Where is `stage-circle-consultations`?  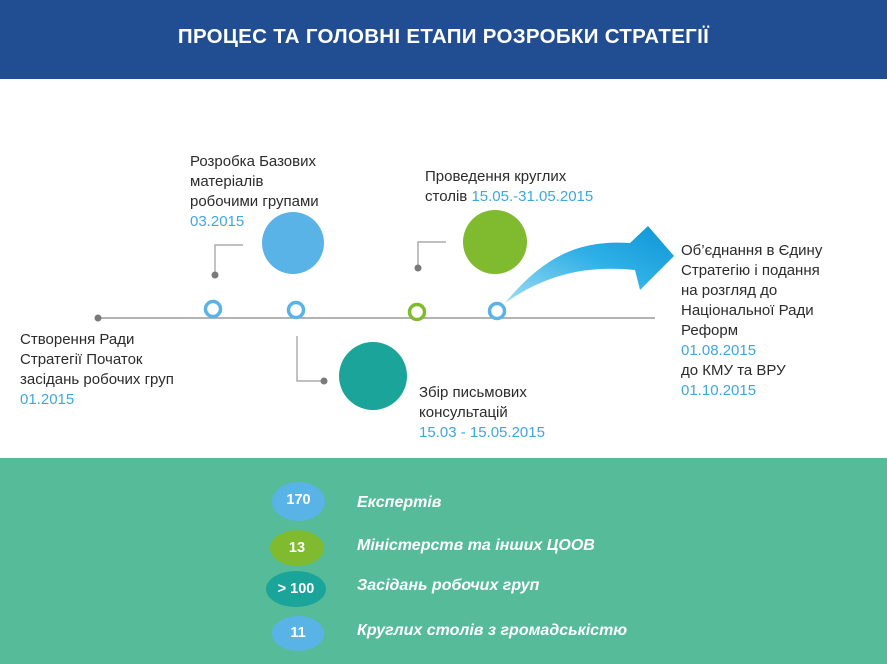
stage-circle-consultations is located at coordinates (373, 376).